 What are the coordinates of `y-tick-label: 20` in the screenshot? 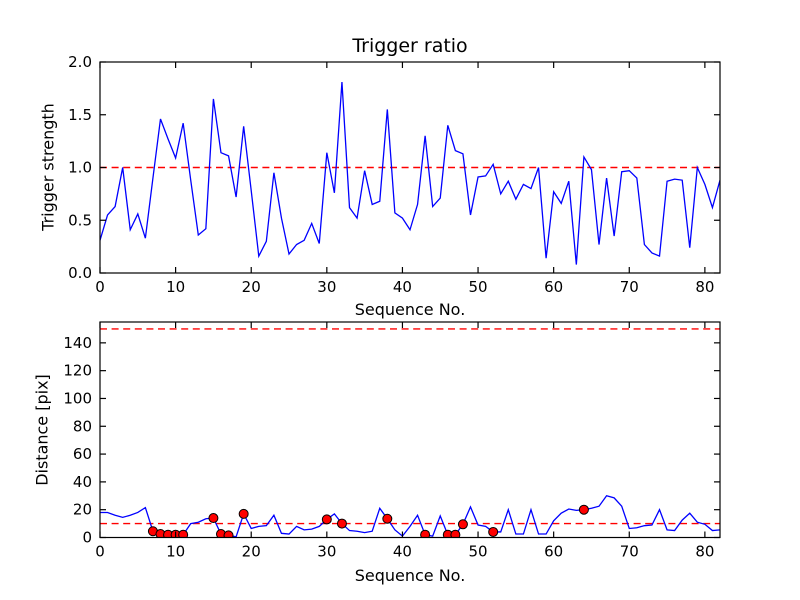 It's located at (82, 510).